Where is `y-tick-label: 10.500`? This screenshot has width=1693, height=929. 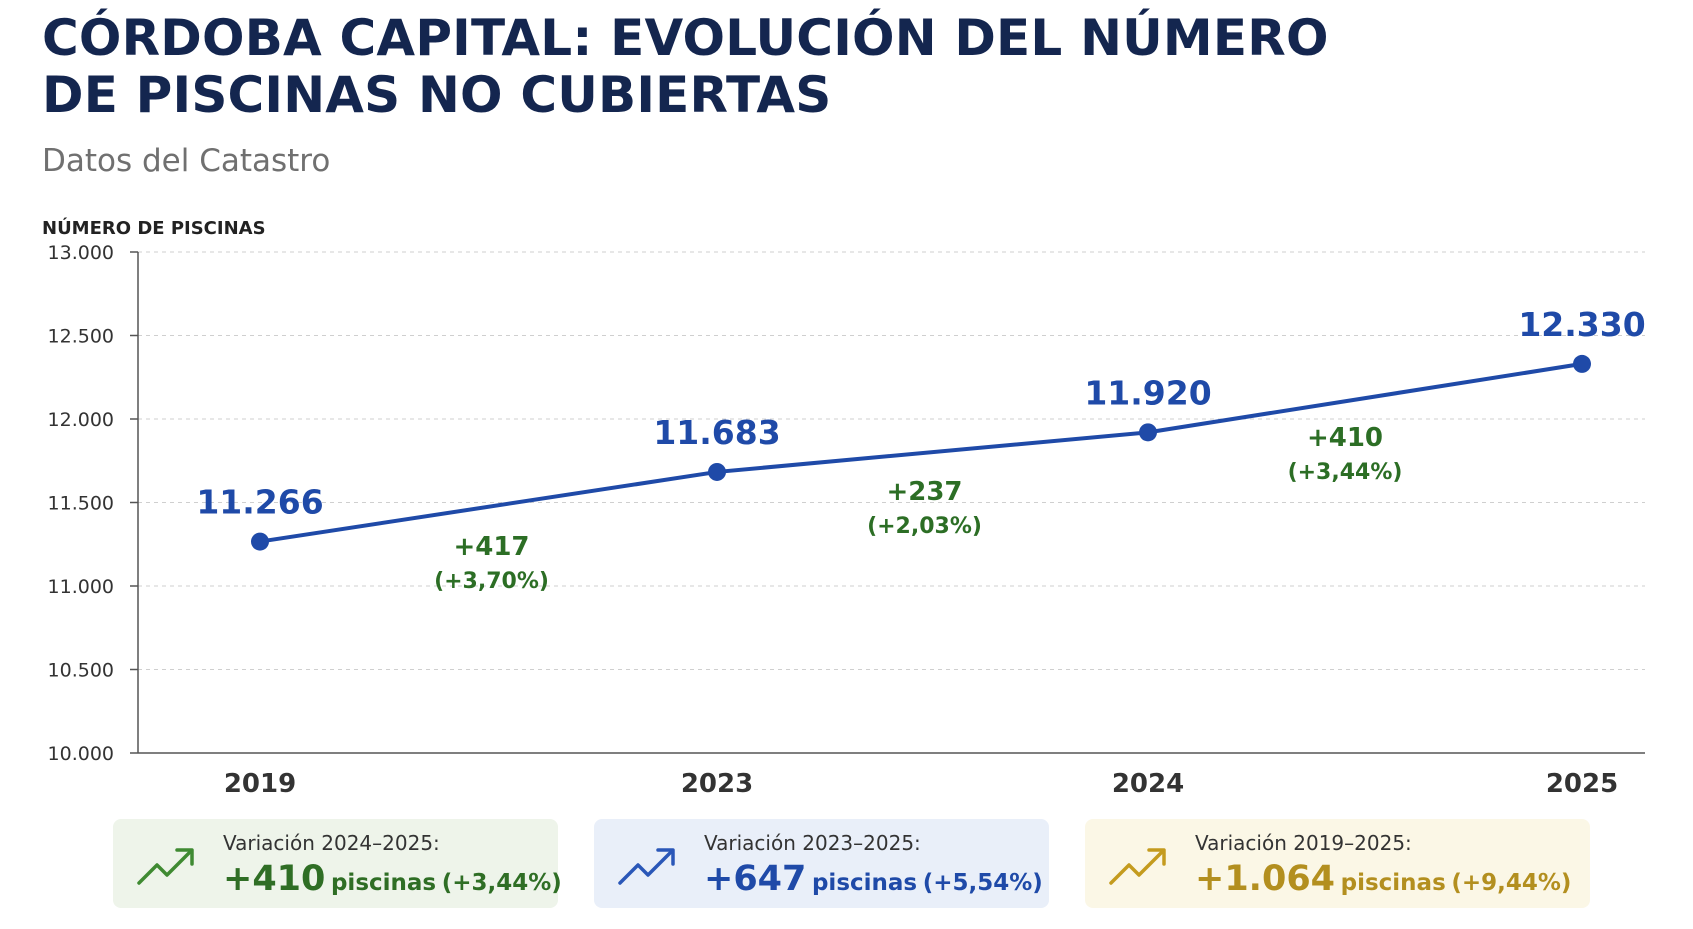
y-tick-label: 10.500 is located at coordinates (81, 671).